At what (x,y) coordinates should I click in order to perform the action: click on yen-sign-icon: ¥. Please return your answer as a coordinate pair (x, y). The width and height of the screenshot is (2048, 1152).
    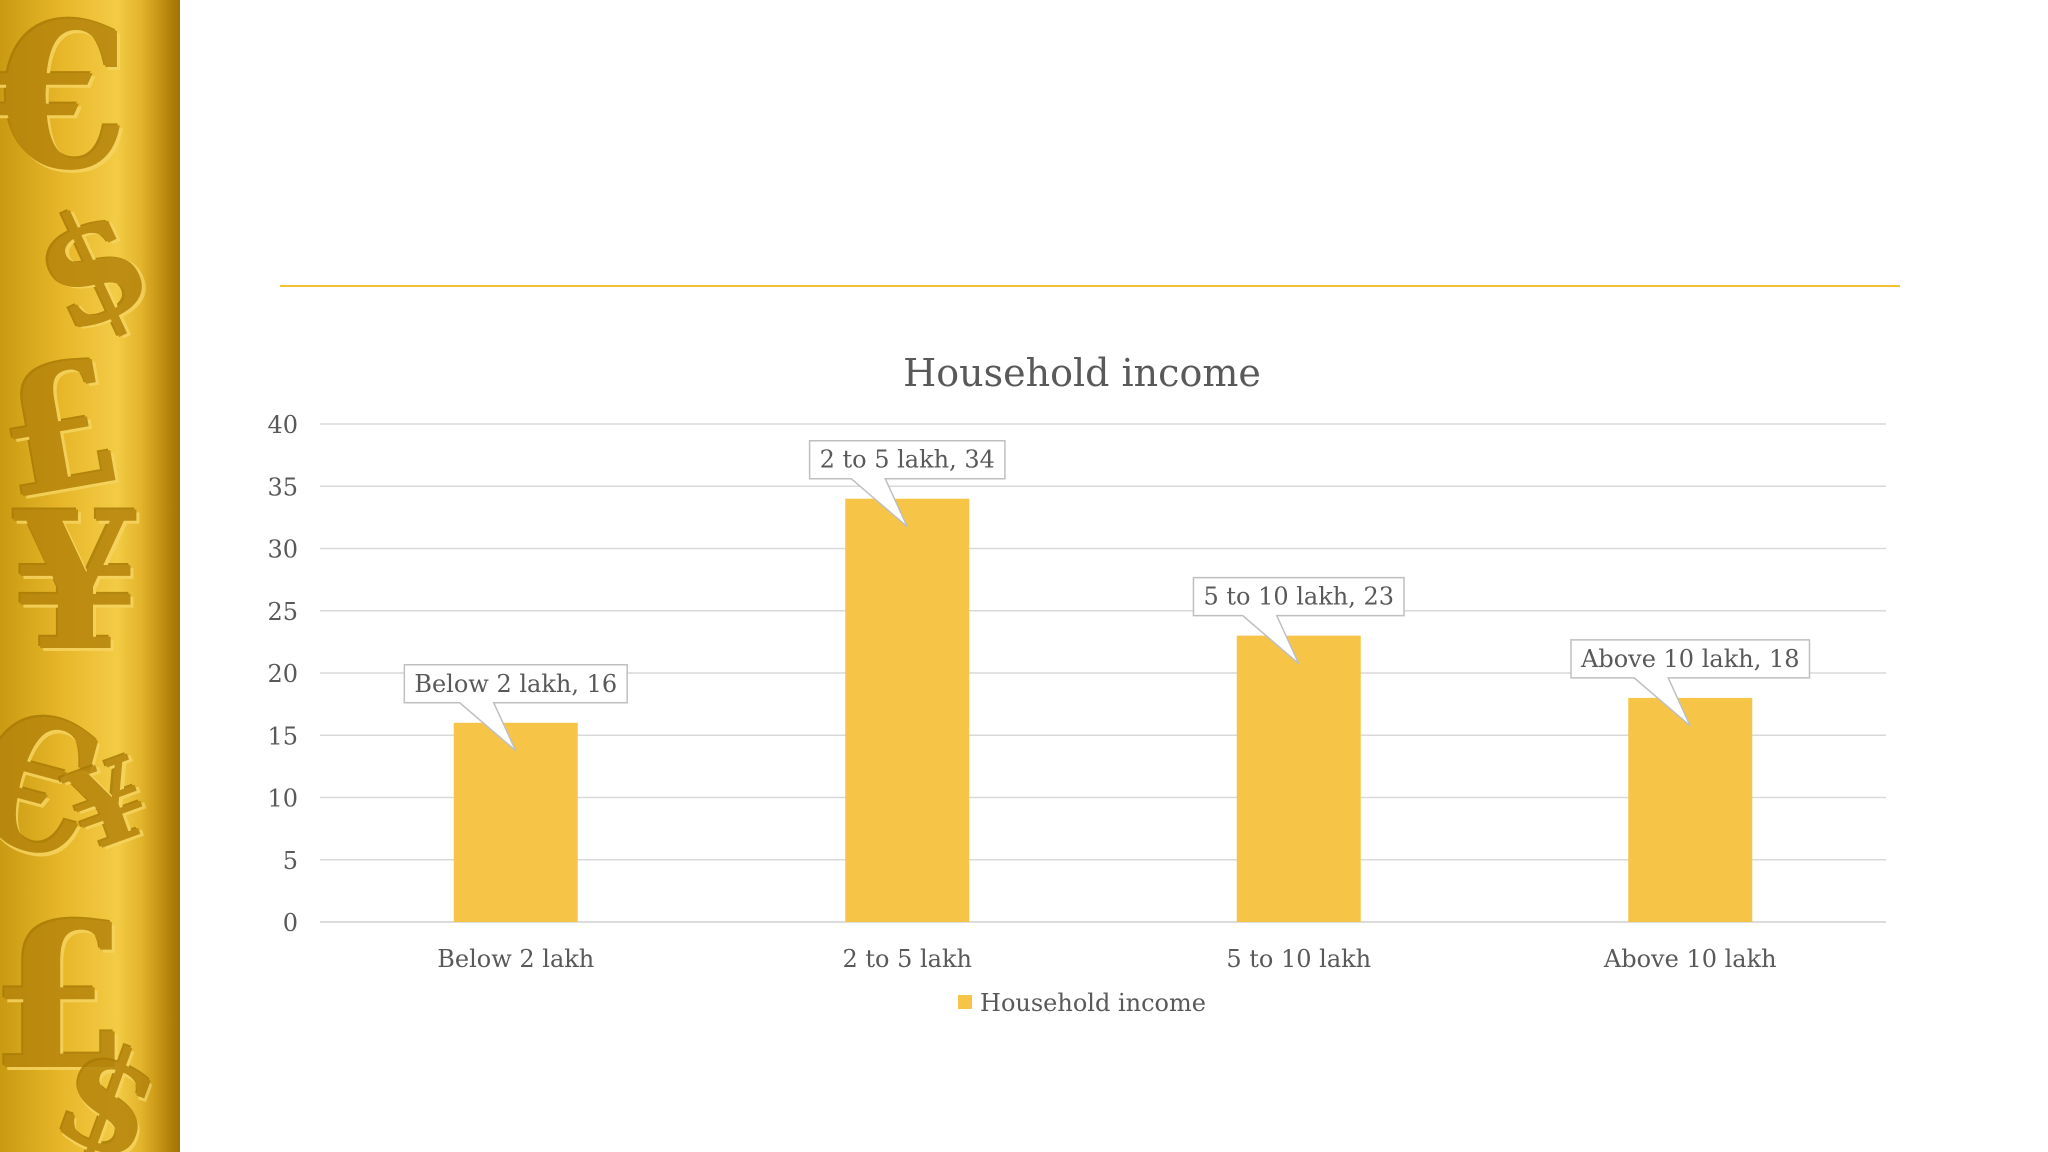
    Looking at the image, I should click on (76, 581).